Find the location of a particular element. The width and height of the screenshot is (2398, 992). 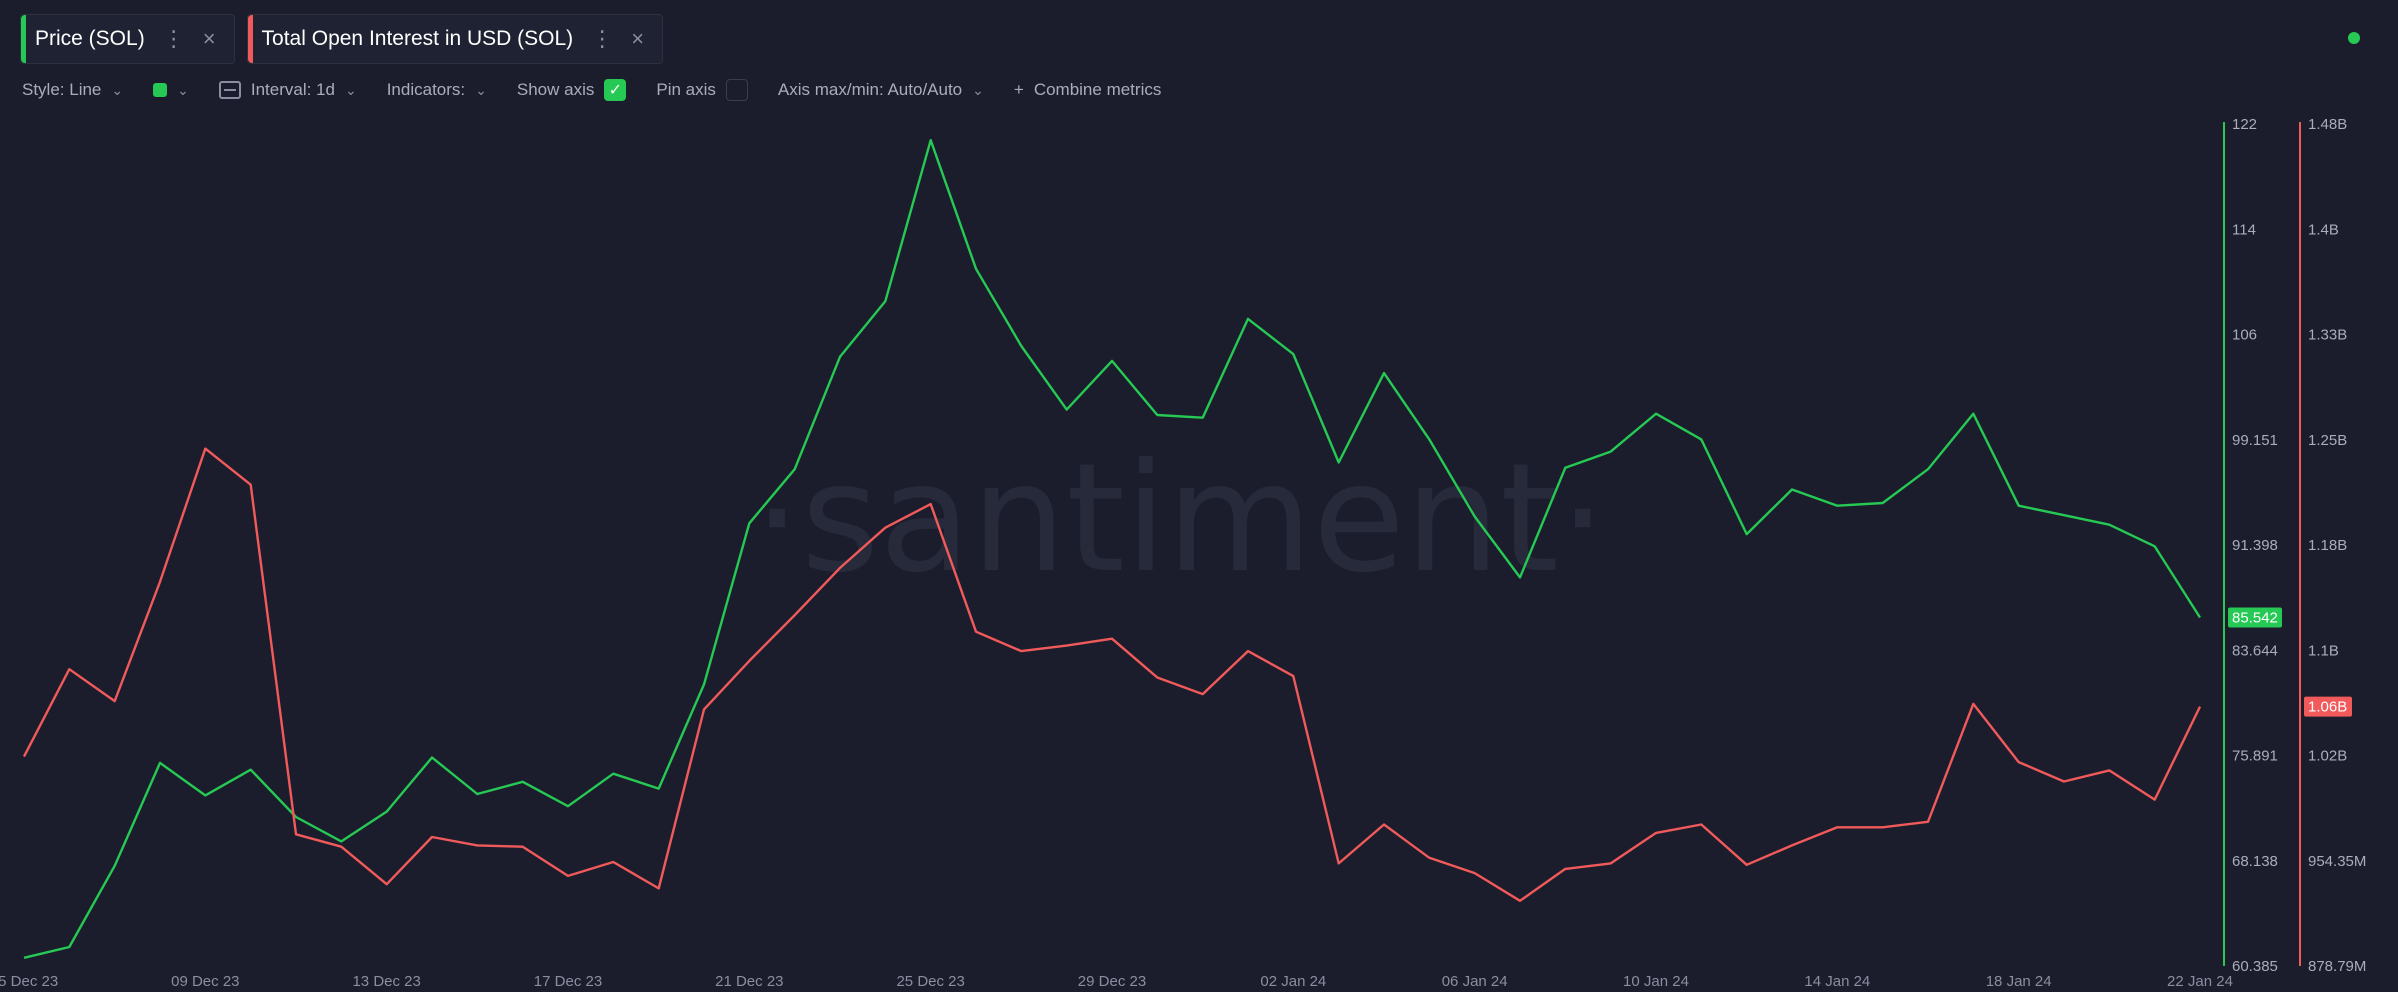

tab-open-interest-label: Total Open Interest in USD (SOL) is located at coordinates (417, 38).